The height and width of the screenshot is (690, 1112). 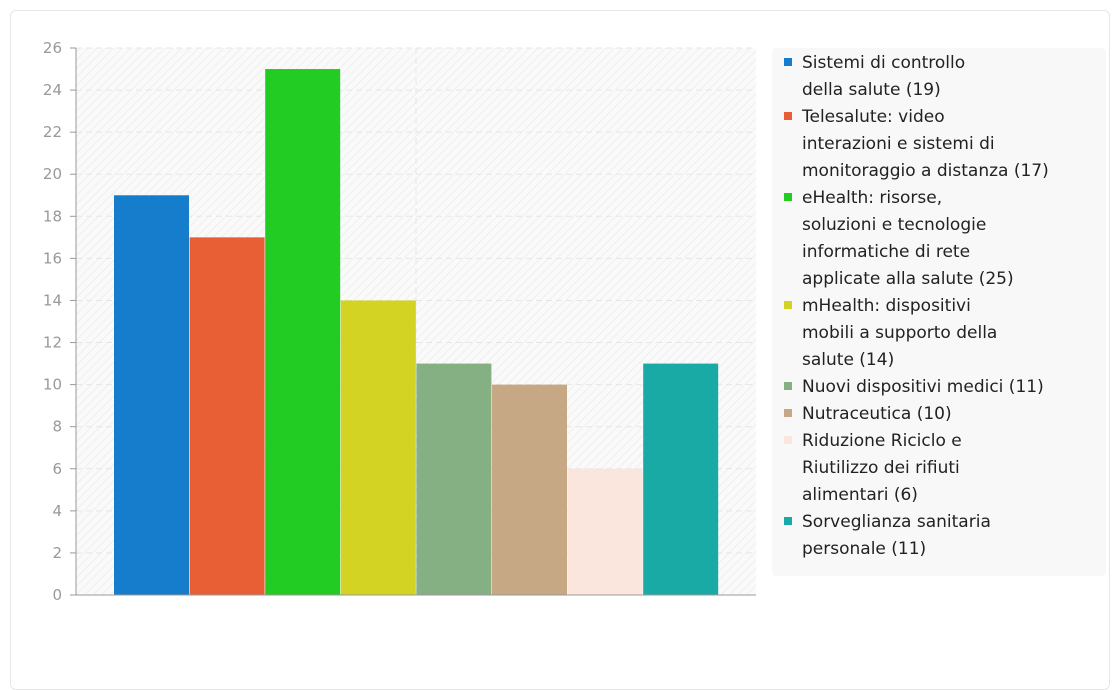 I want to click on y-tick-label: 20, so click(x=52, y=174).